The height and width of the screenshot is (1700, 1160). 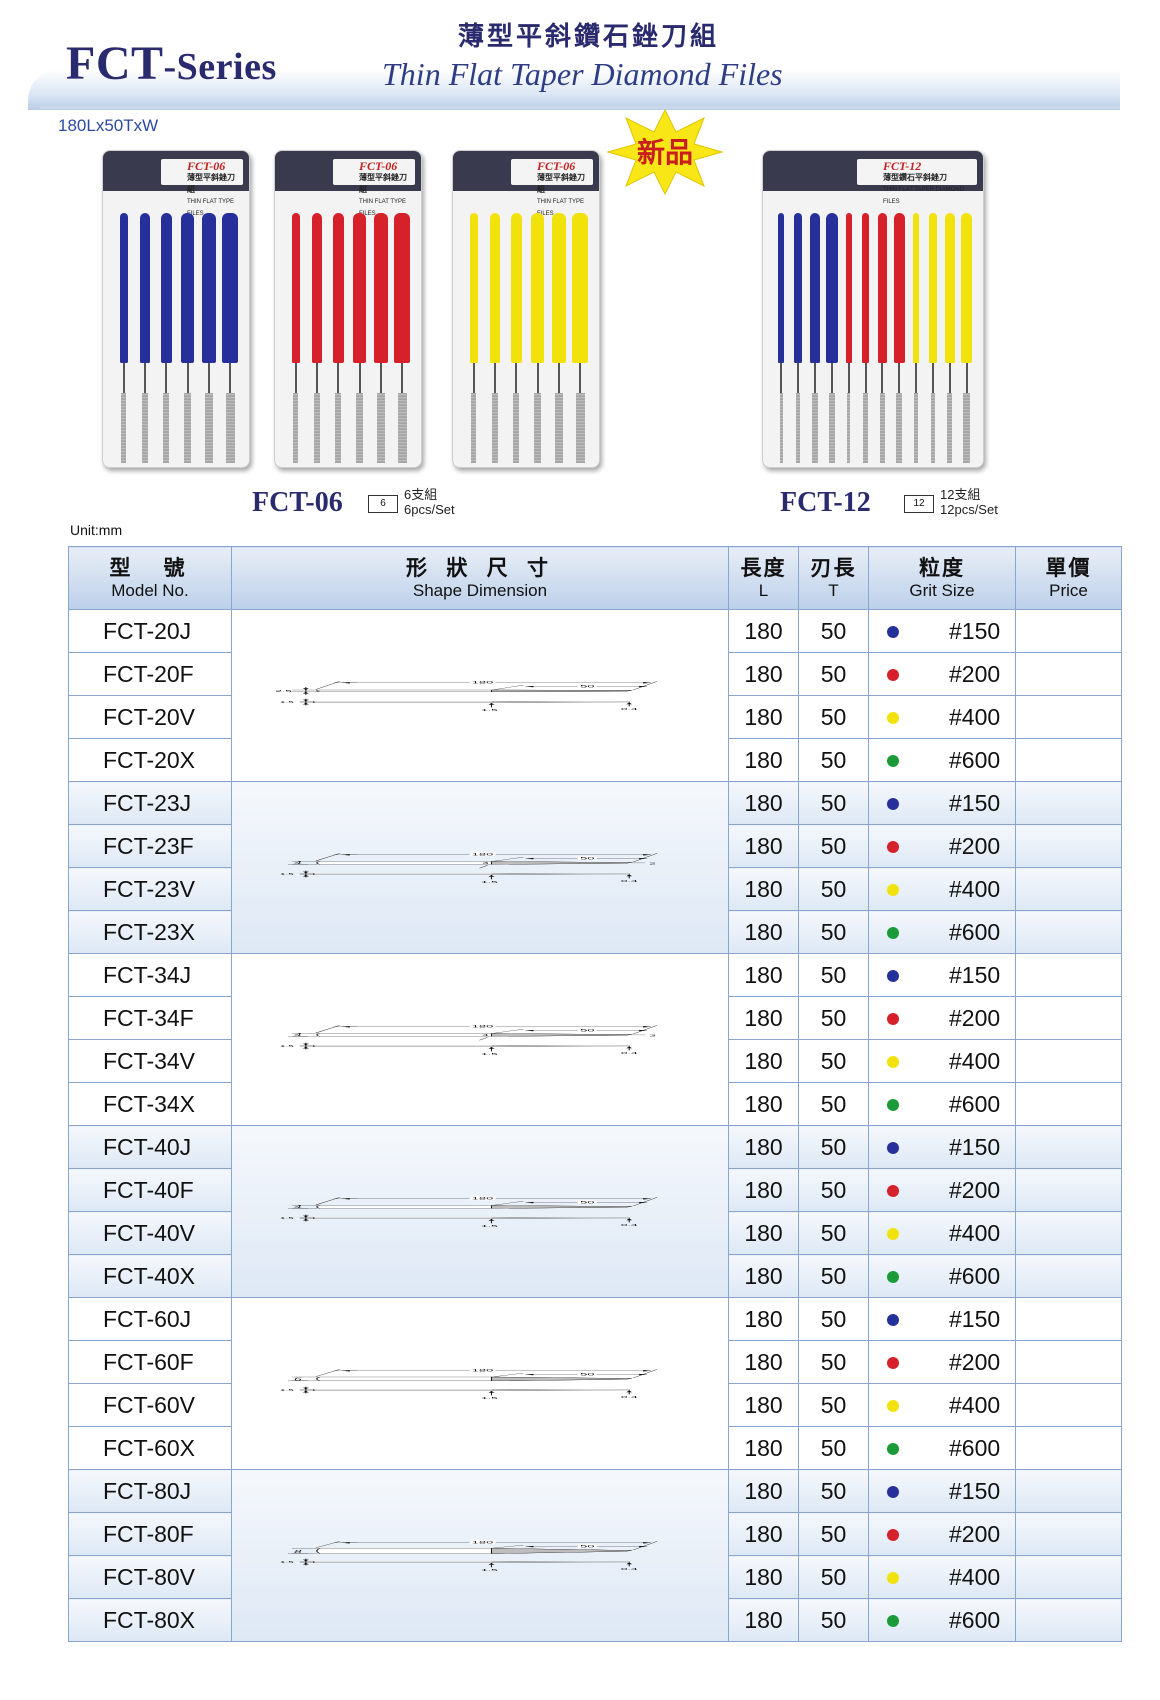 What do you see at coordinates (975, 889) in the screenshot?
I see `grit-value: #400` at bounding box center [975, 889].